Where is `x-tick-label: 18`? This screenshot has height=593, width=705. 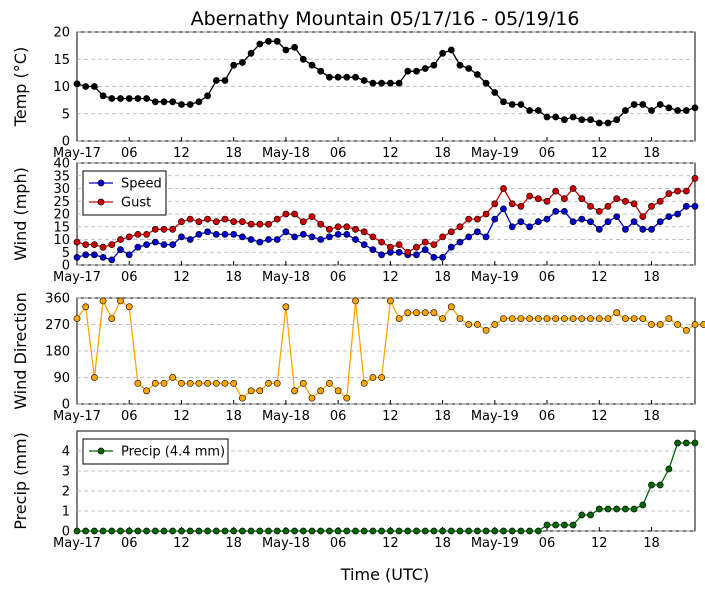 x-tick-label: 18 is located at coordinates (233, 416).